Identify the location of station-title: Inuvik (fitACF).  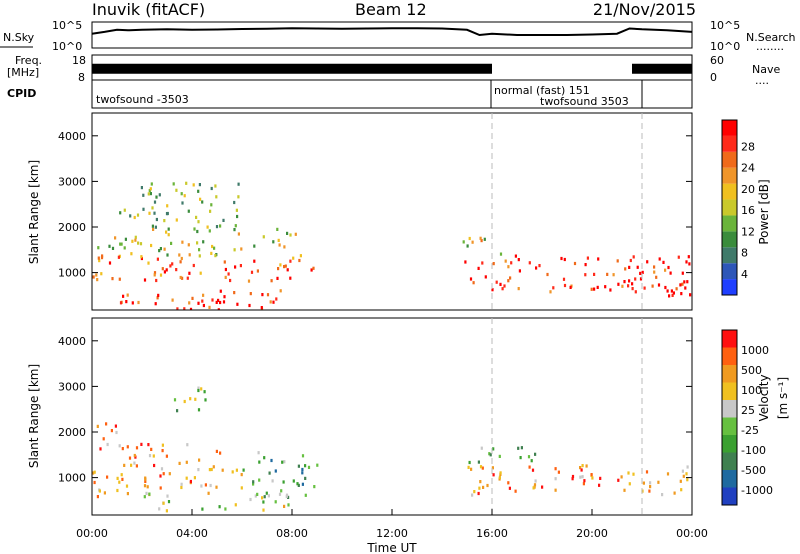
(148, 9).